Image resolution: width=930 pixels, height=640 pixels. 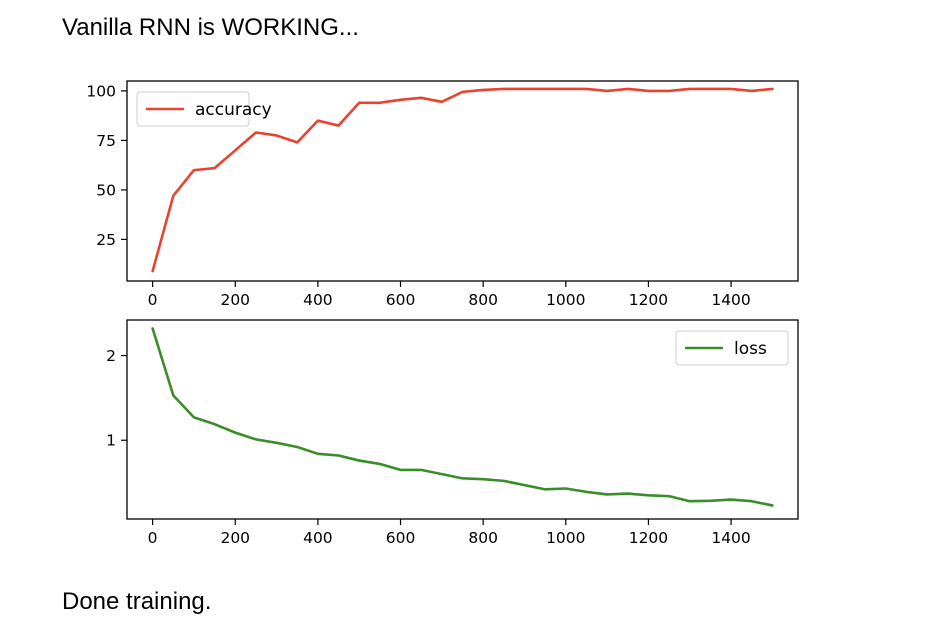 What do you see at coordinates (111, 356) in the screenshot?
I see `y-tick-label: 2` at bounding box center [111, 356].